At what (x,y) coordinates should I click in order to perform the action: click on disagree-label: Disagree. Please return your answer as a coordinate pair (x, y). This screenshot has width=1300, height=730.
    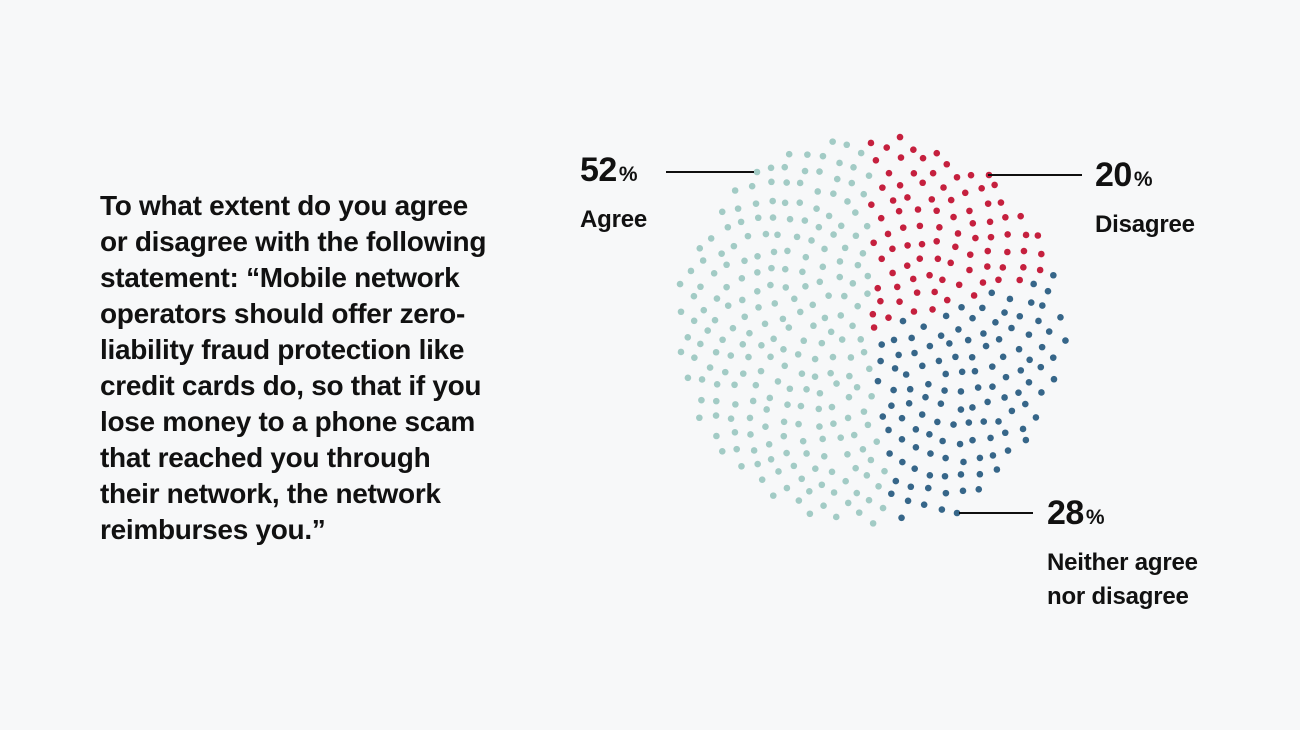
    Looking at the image, I should click on (1145, 224).